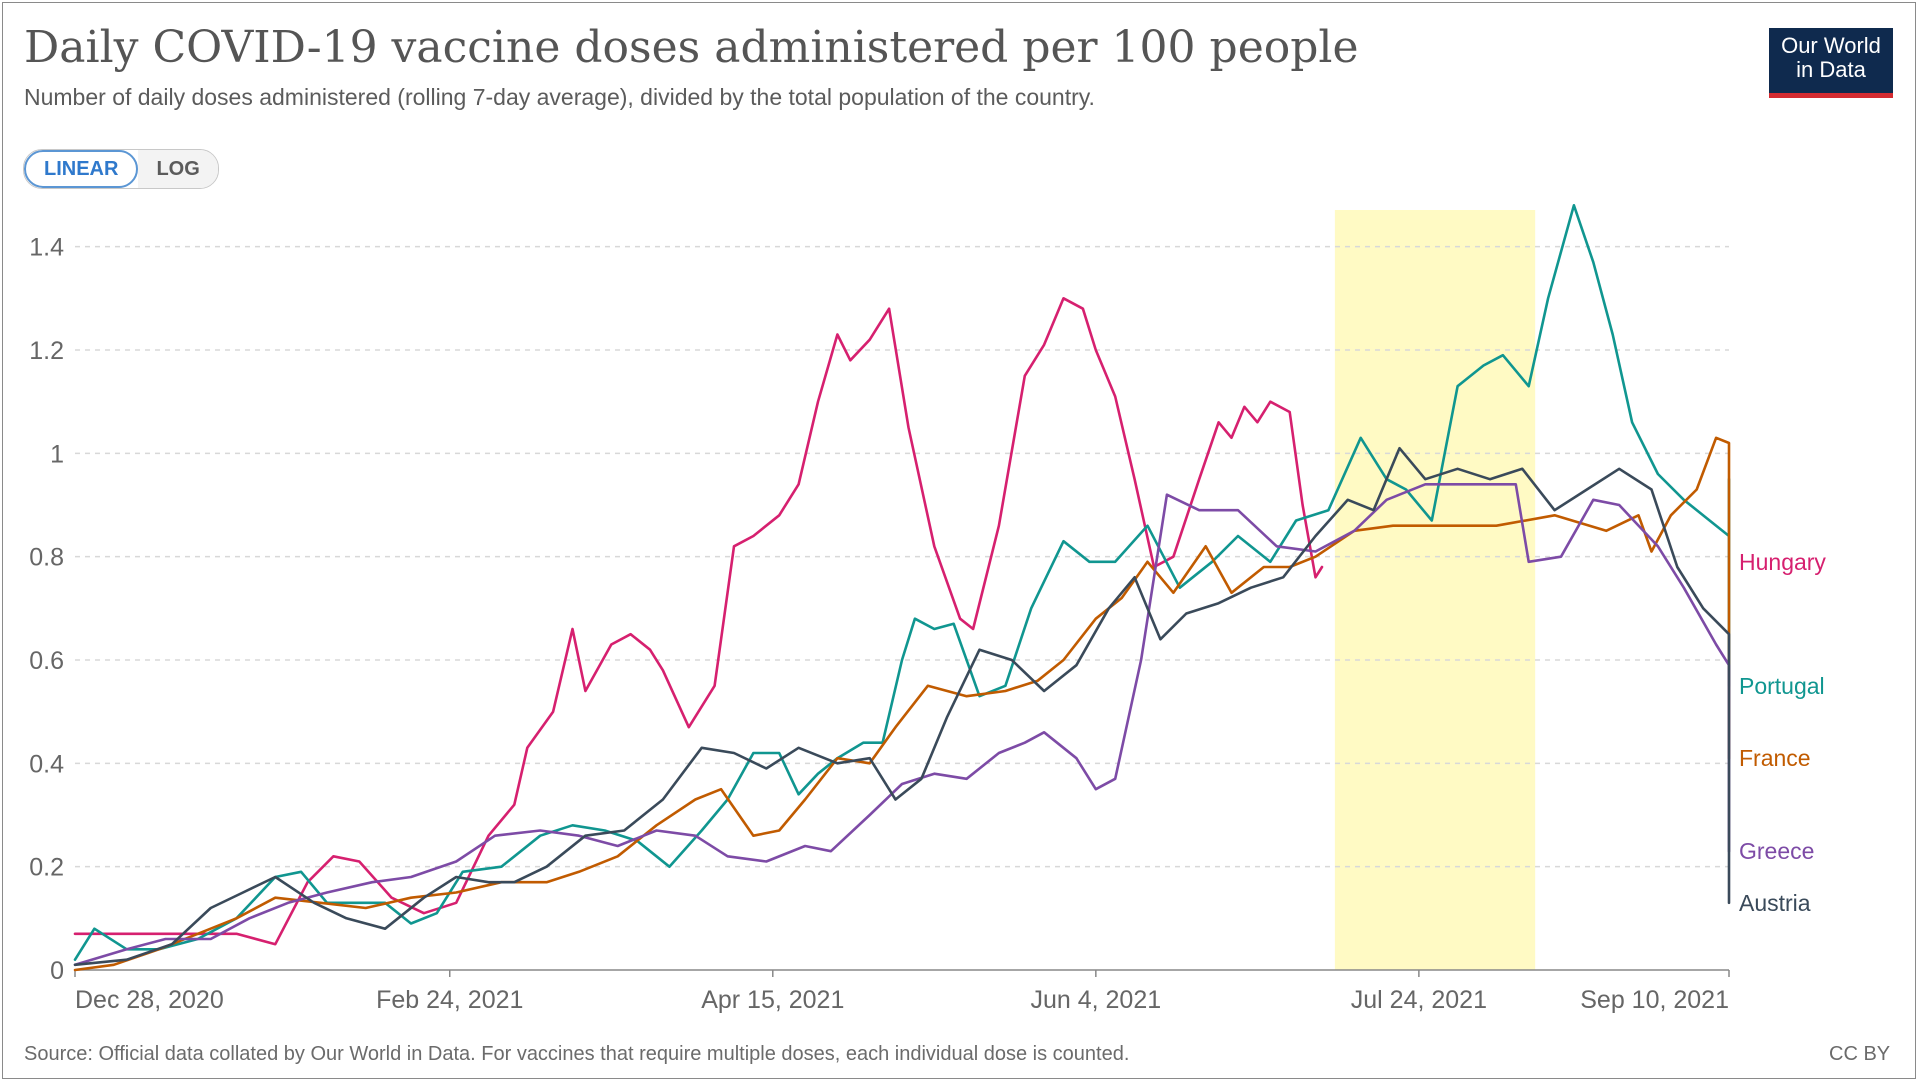 This screenshot has height=1083, width=1920. Describe the element at coordinates (178, 169) in the screenshot. I see `log-scale-button: LOG` at that location.